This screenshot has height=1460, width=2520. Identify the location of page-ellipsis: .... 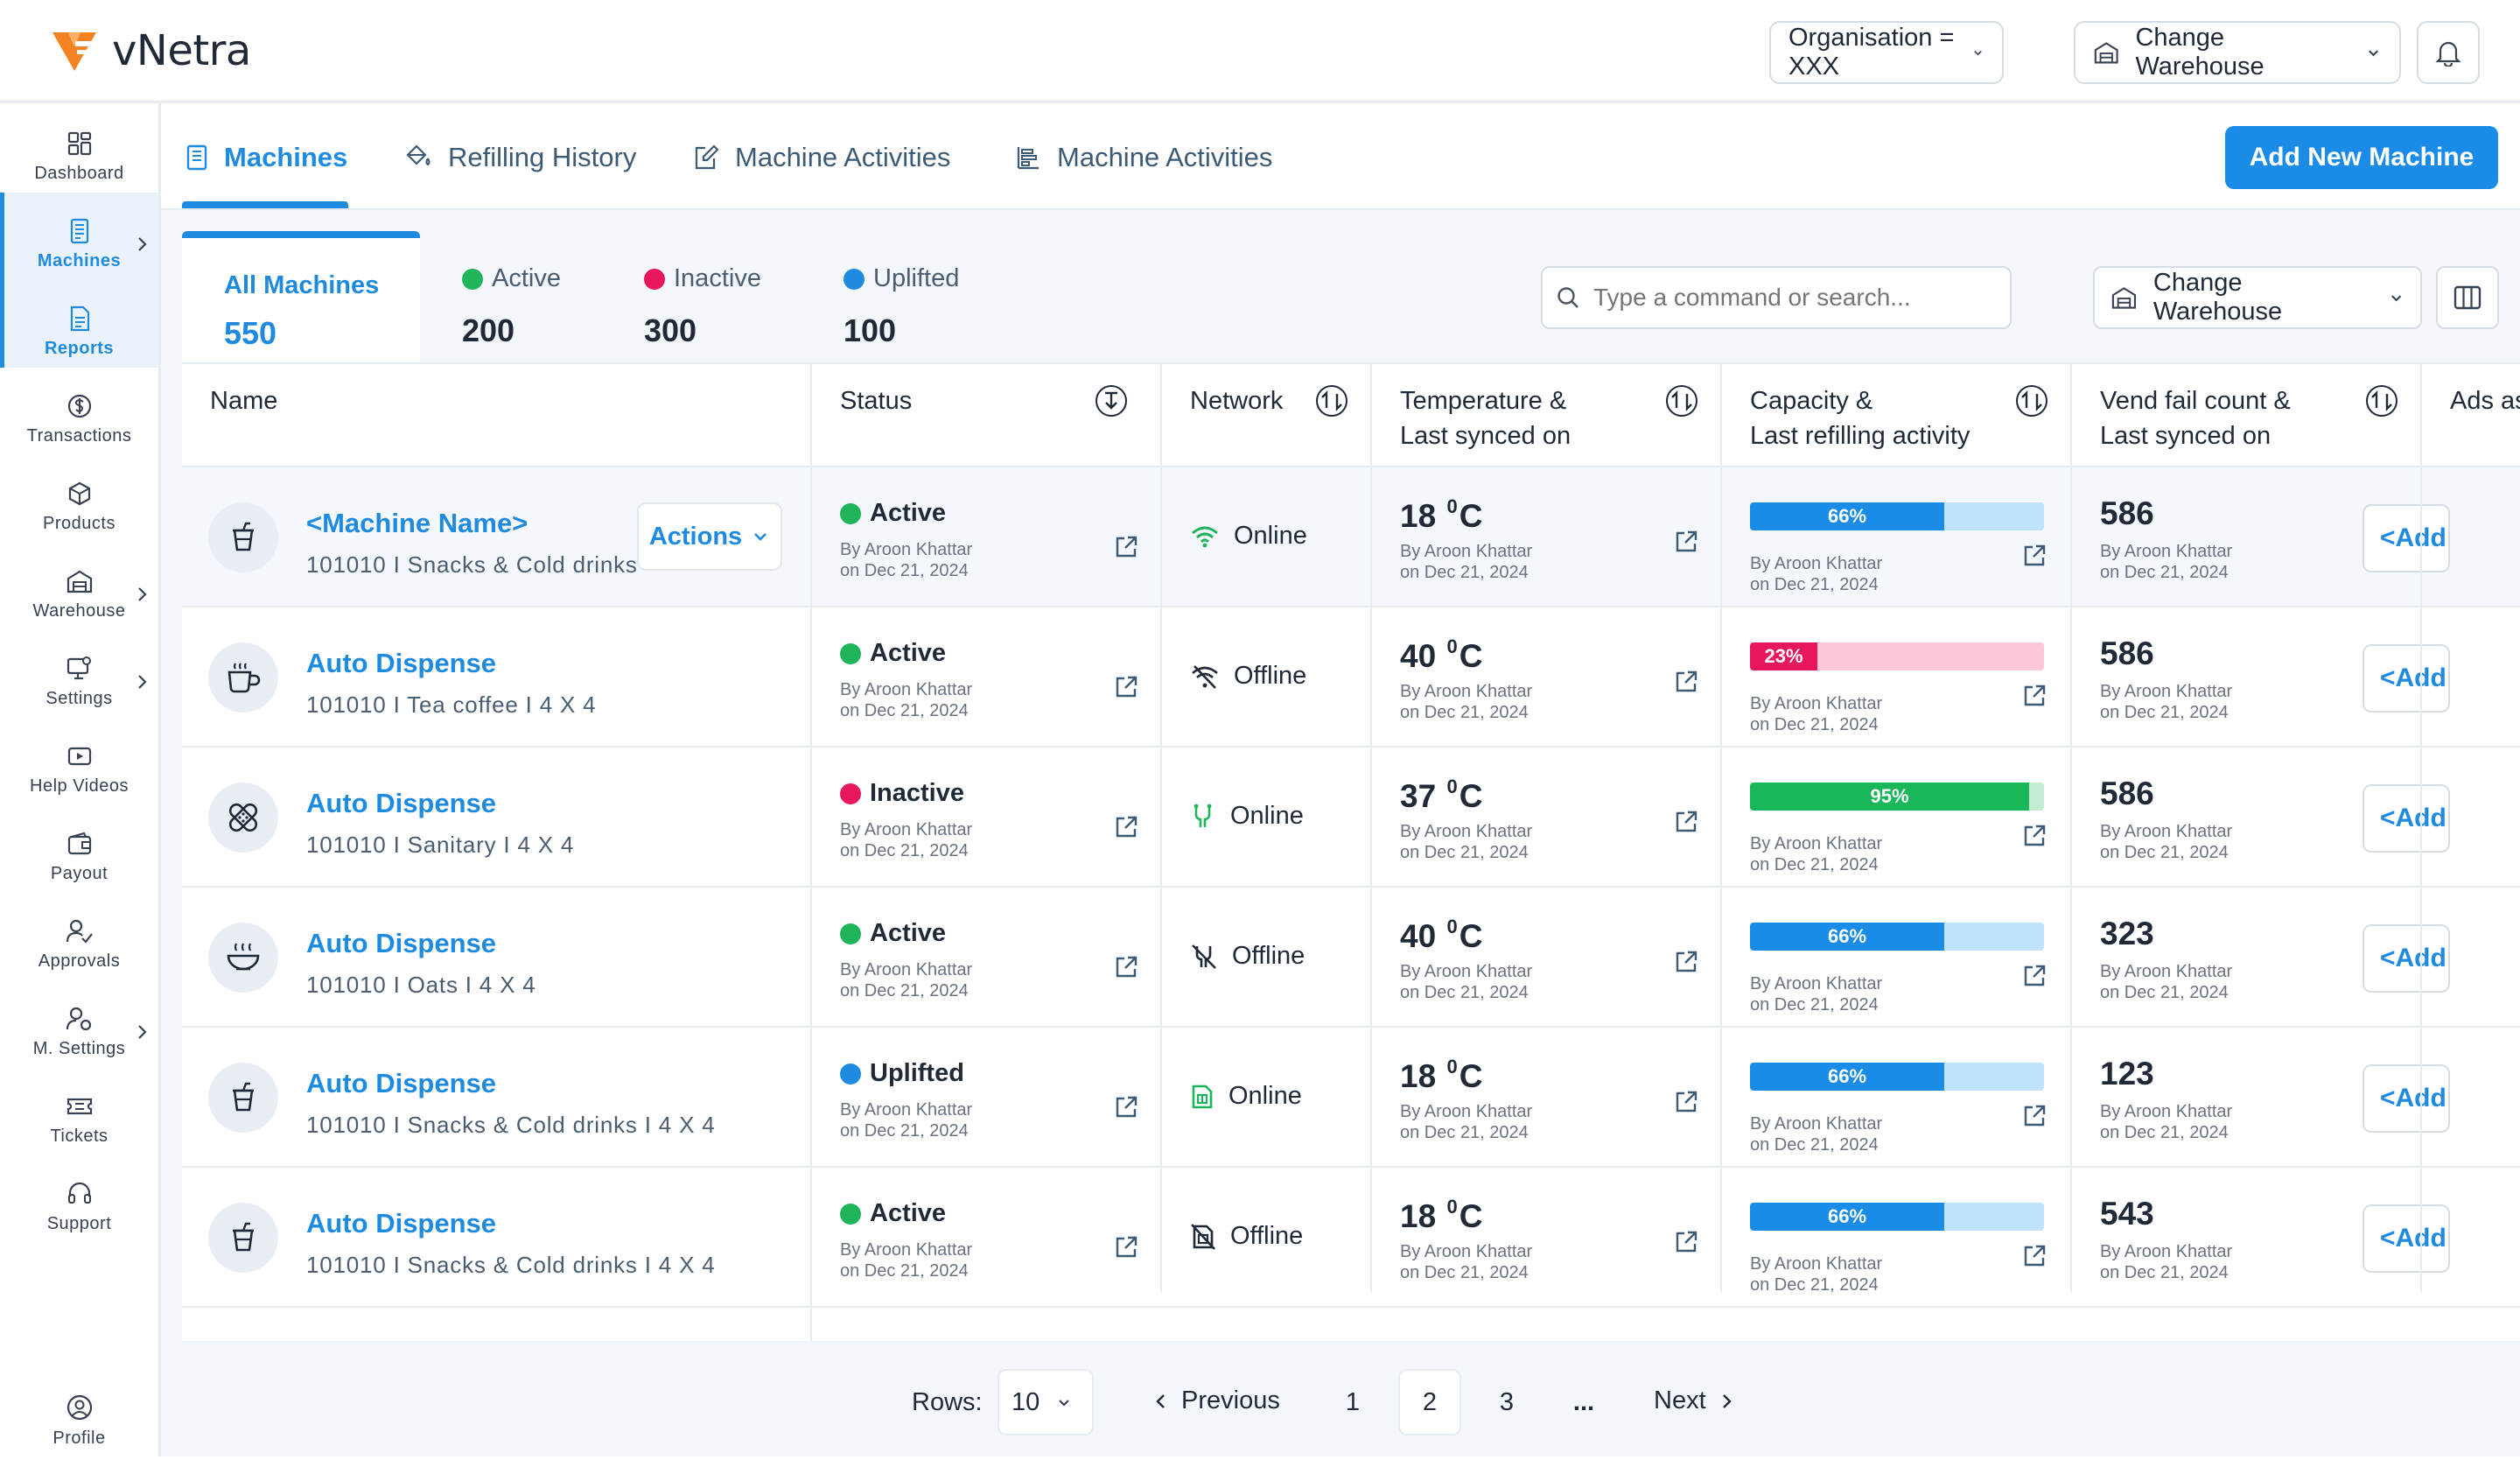
(1583, 1401).